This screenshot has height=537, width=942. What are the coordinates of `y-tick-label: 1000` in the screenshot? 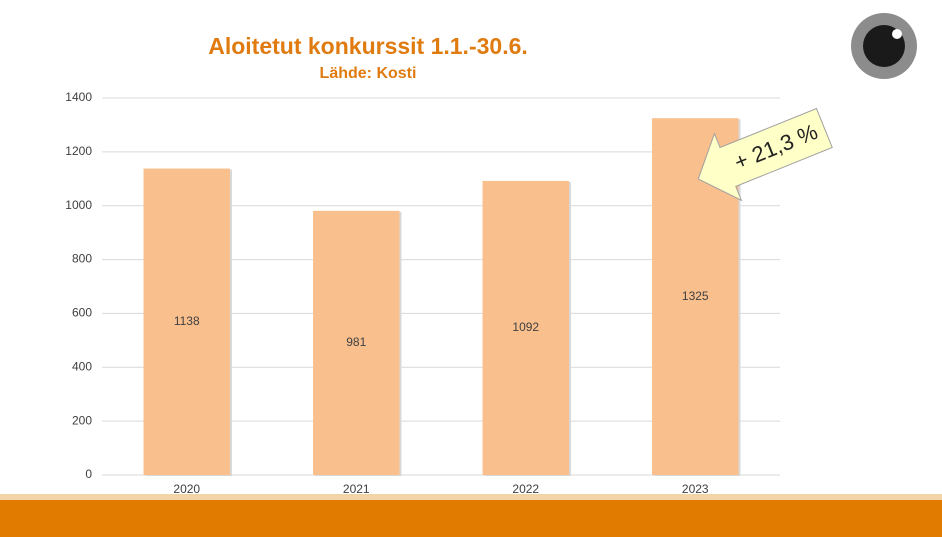 It's located at (78, 205).